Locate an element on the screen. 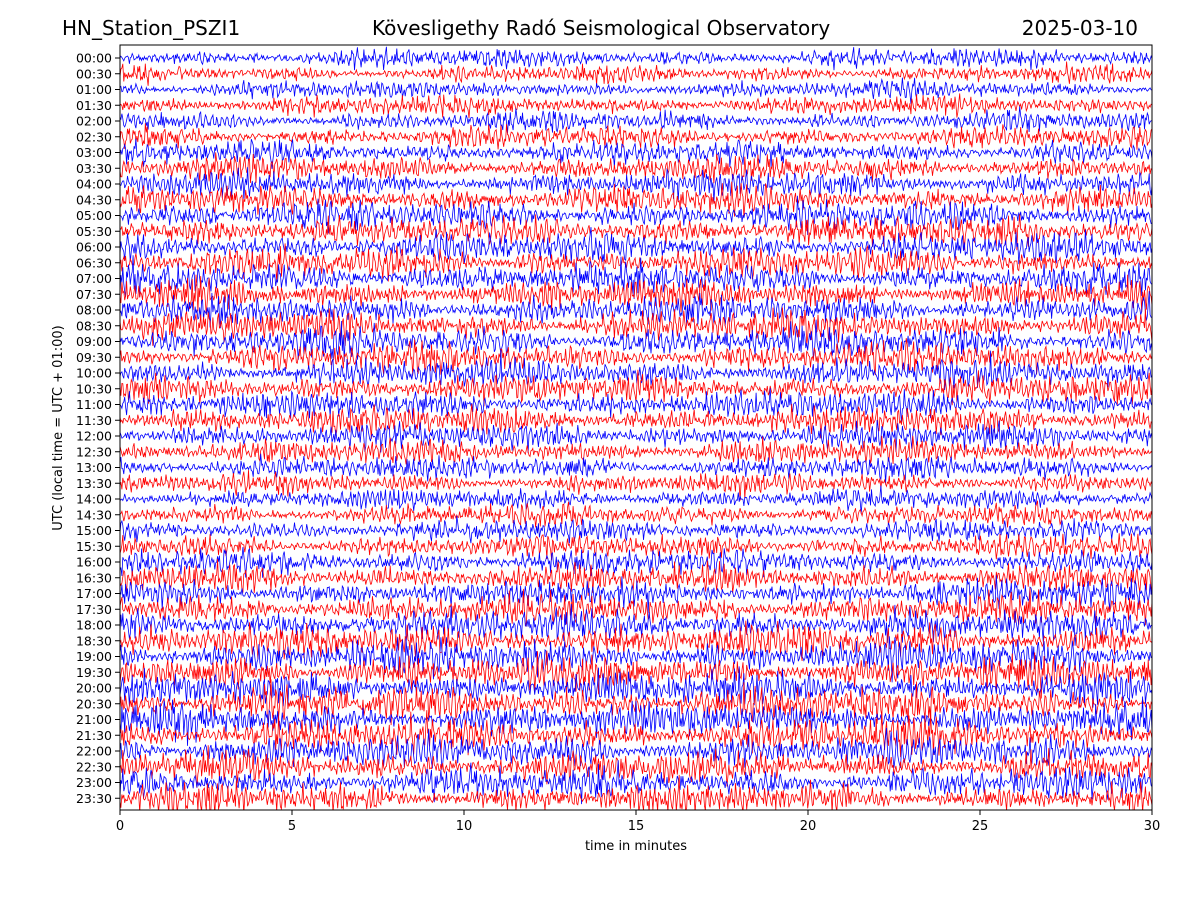 This screenshot has height=900, width=1200. y-tick-label: 06:00 is located at coordinates (94, 247).